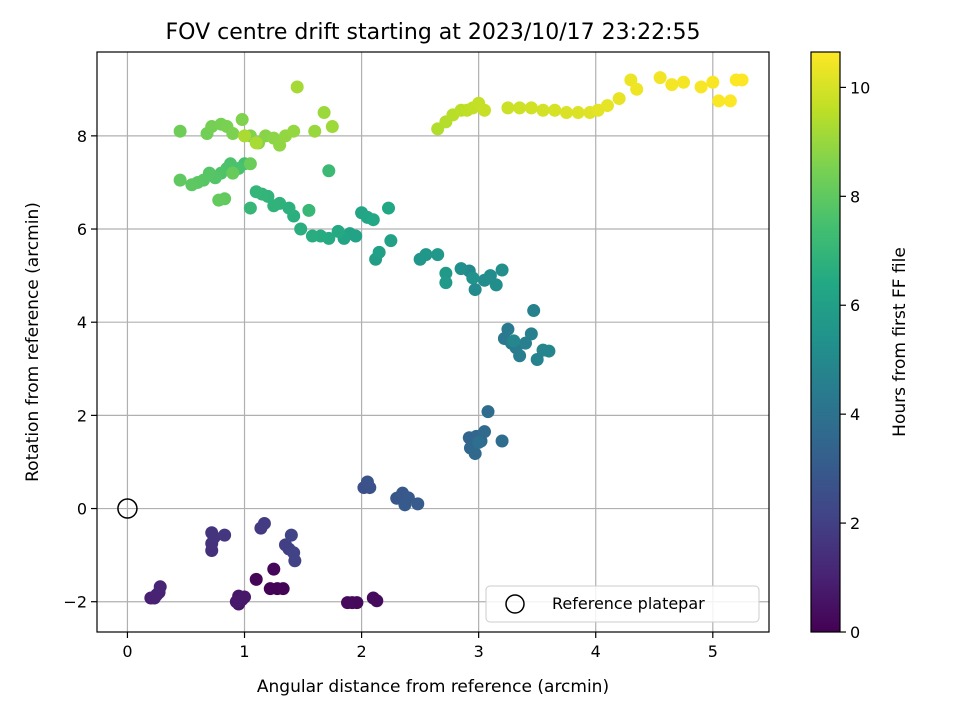  I want to click on x-axis-label: Angular distance from reference (arcmin), so click(433, 687).